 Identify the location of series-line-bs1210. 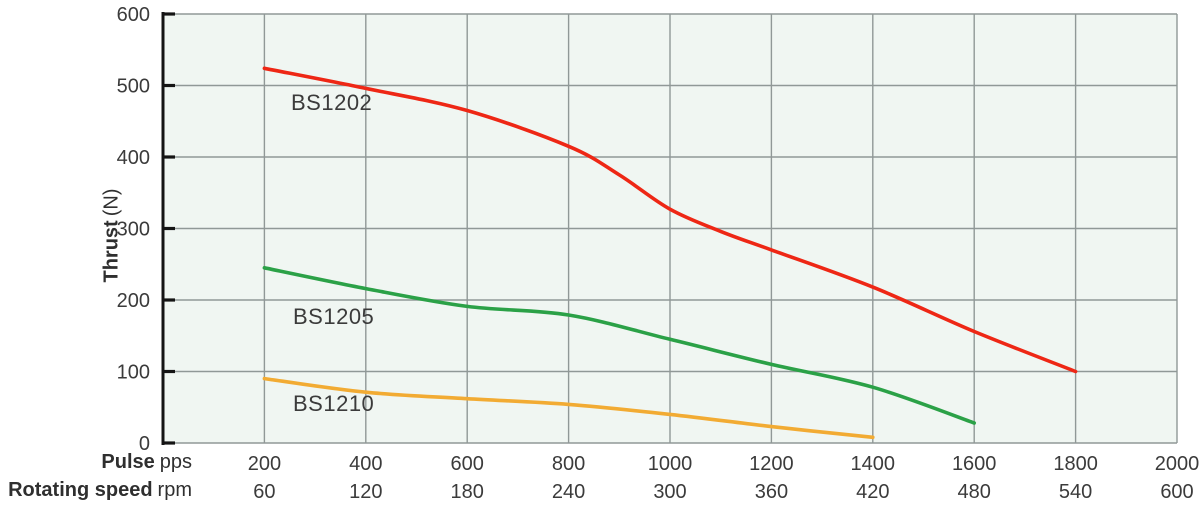
(568, 408).